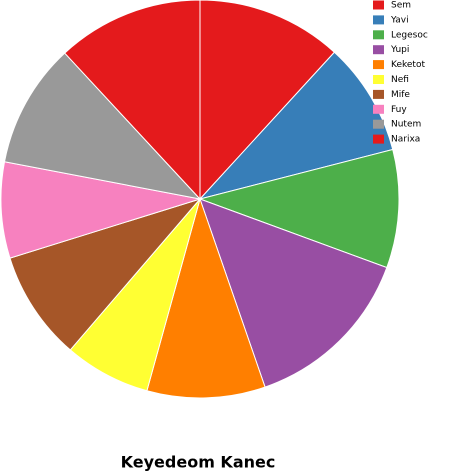 The height and width of the screenshot is (474, 457). What do you see at coordinates (400, 80) in the screenshot?
I see `legend-label: Nefi` at bounding box center [400, 80].